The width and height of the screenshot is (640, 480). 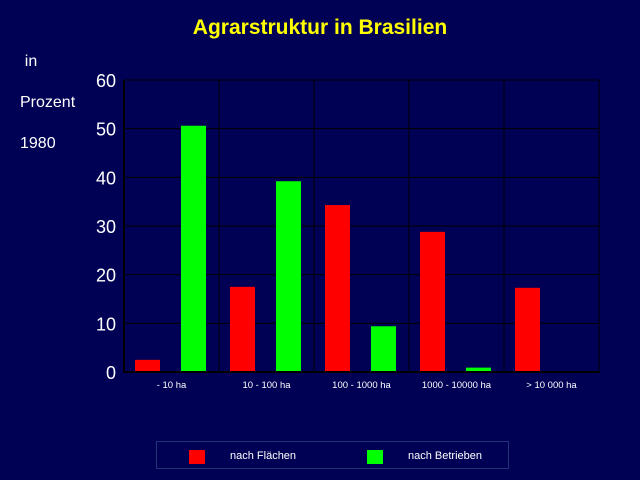 What do you see at coordinates (263, 456) in the screenshot?
I see `legend-label-nach-flaechen: nach Flächen` at bounding box center [263, 456].